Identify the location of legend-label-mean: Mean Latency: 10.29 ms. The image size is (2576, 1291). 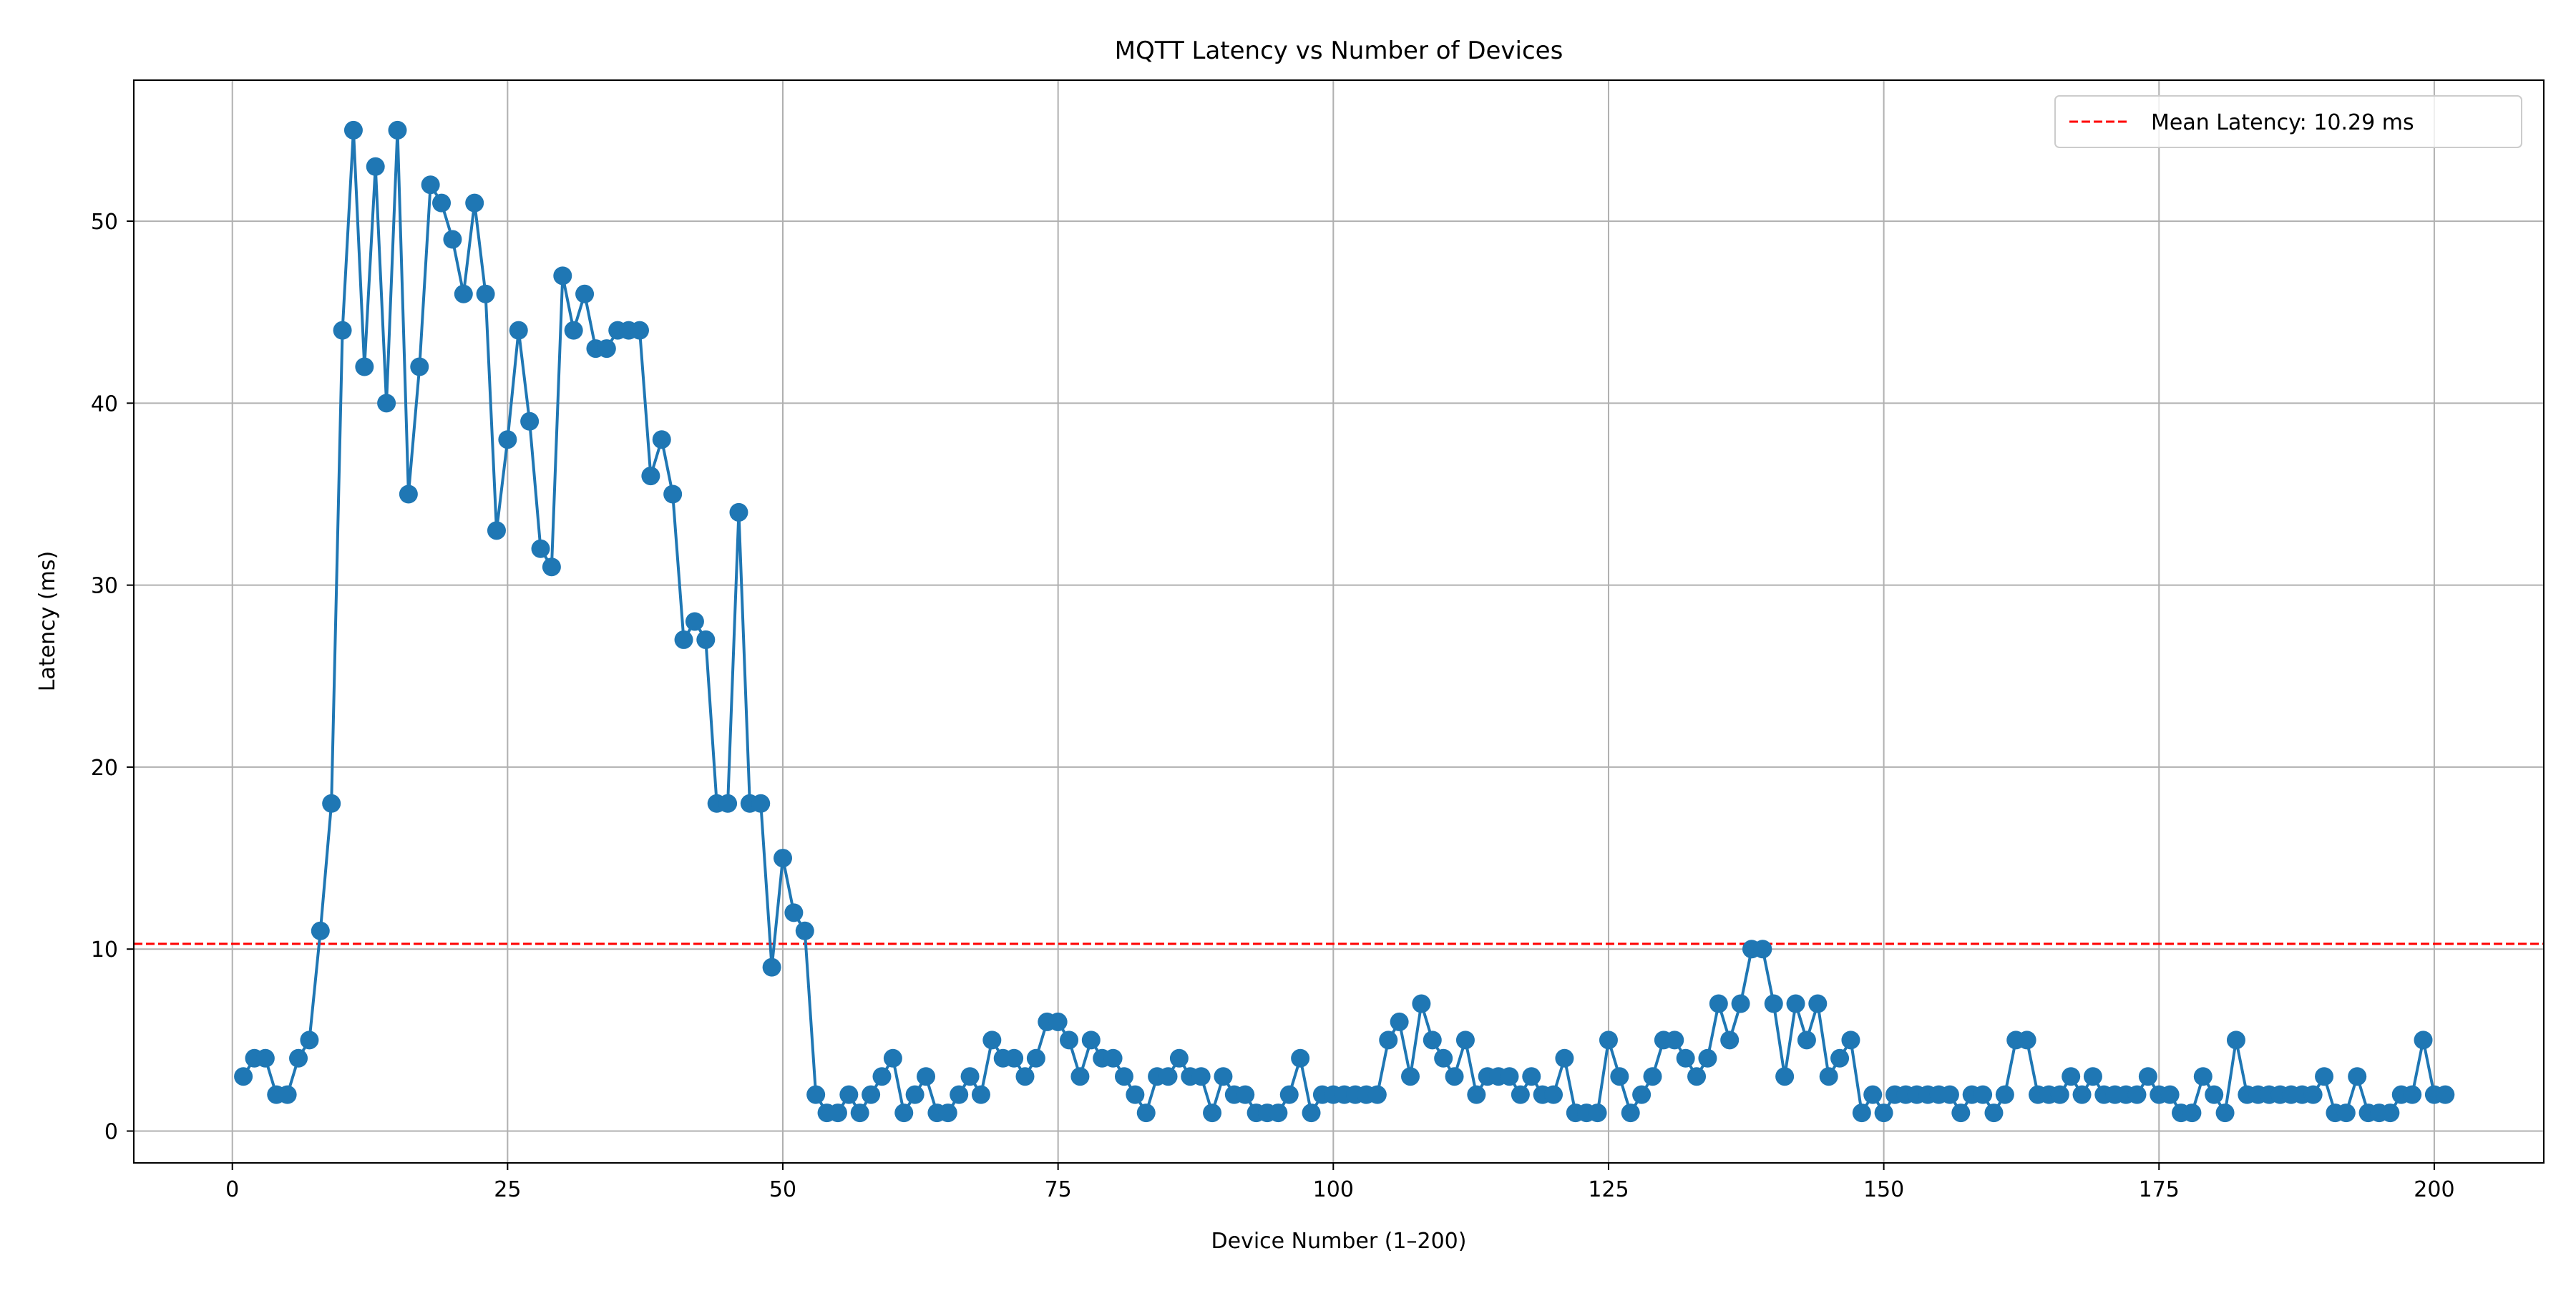
(2282, 122).